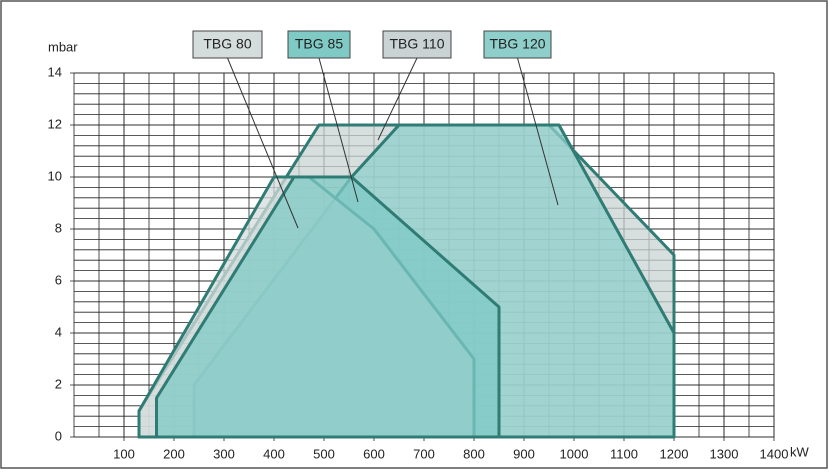 The image size is (829, 475). I want to click on x-tick-label: 1300, so click(724, 453).